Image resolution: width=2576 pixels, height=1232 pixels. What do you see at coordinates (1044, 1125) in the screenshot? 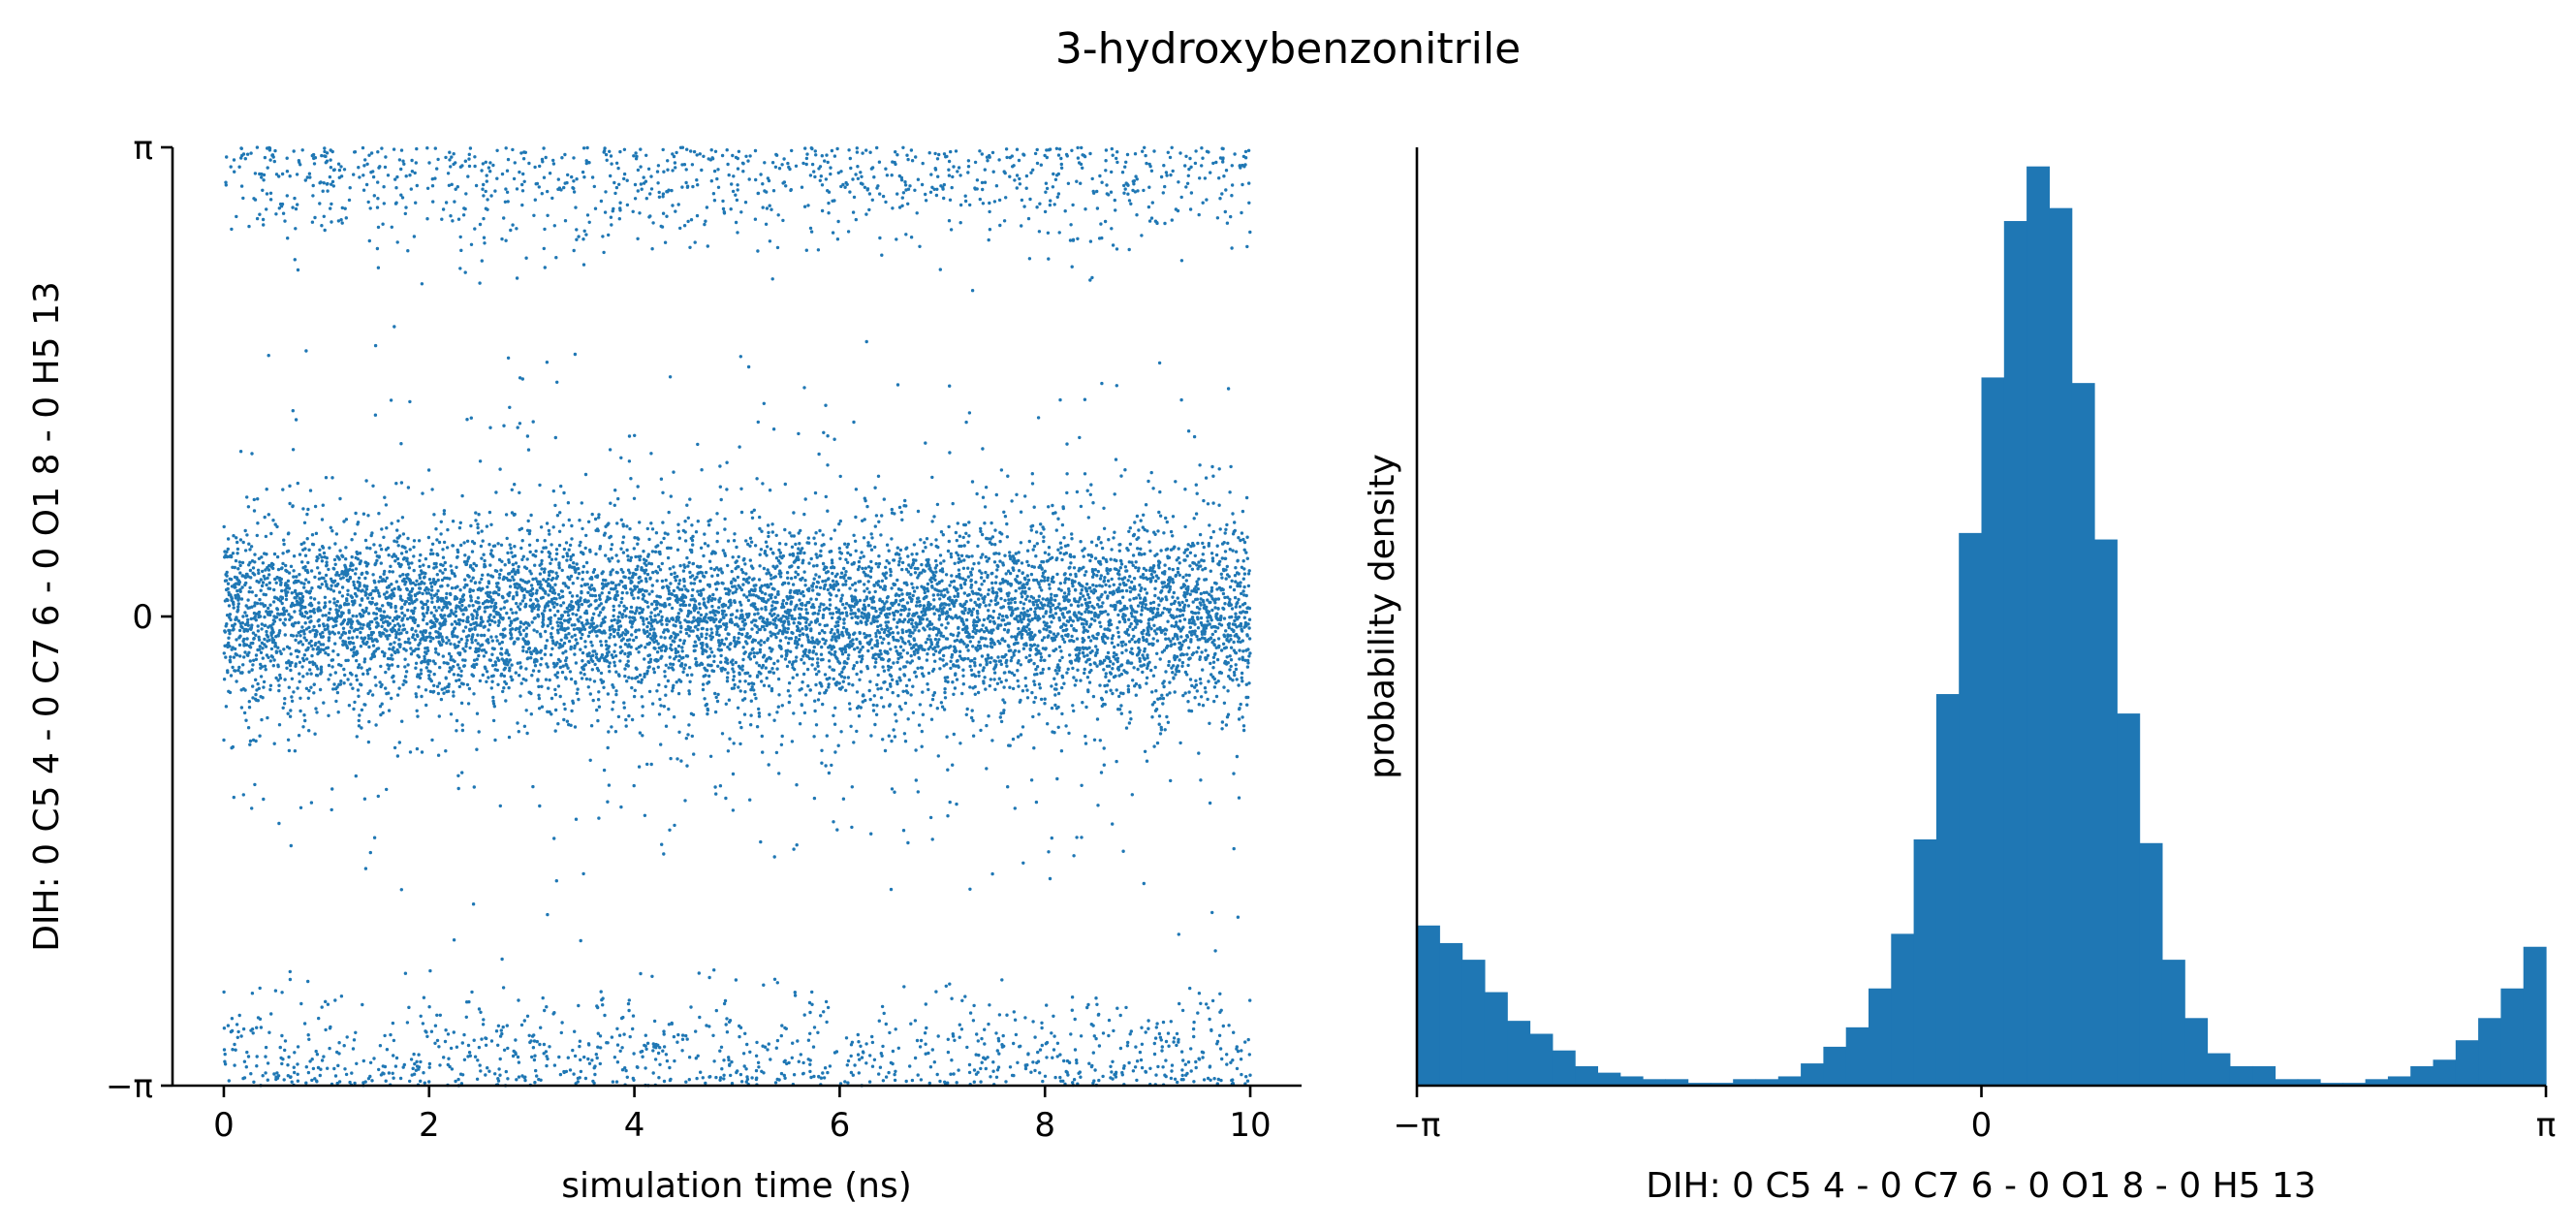
I see `scatter-x-tick-label: 8` at bounding box center [1044, 1125].